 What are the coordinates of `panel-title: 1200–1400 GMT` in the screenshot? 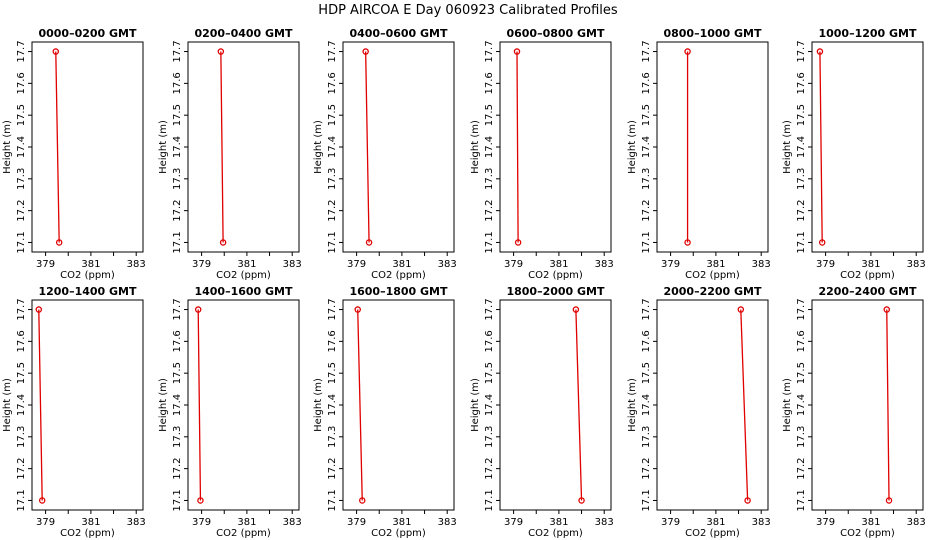 It's located at (87, 291).